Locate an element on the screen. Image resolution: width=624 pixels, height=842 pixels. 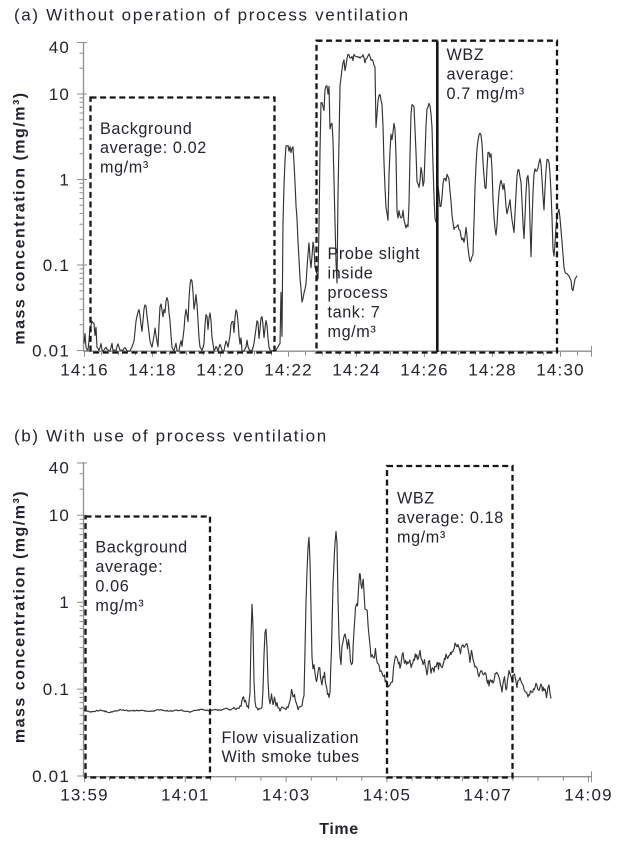
svg-text: 14:26 is located at coordinates (424, 370).